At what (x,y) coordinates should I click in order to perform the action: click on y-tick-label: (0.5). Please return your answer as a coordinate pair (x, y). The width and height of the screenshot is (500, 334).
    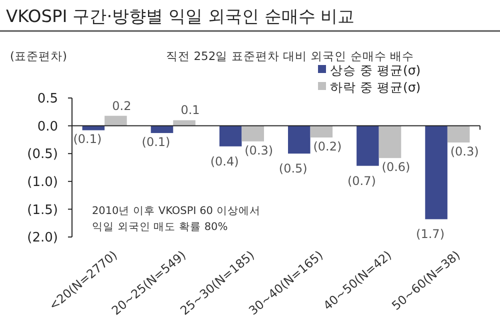
    Looking at the image, I should click on (42, 154).